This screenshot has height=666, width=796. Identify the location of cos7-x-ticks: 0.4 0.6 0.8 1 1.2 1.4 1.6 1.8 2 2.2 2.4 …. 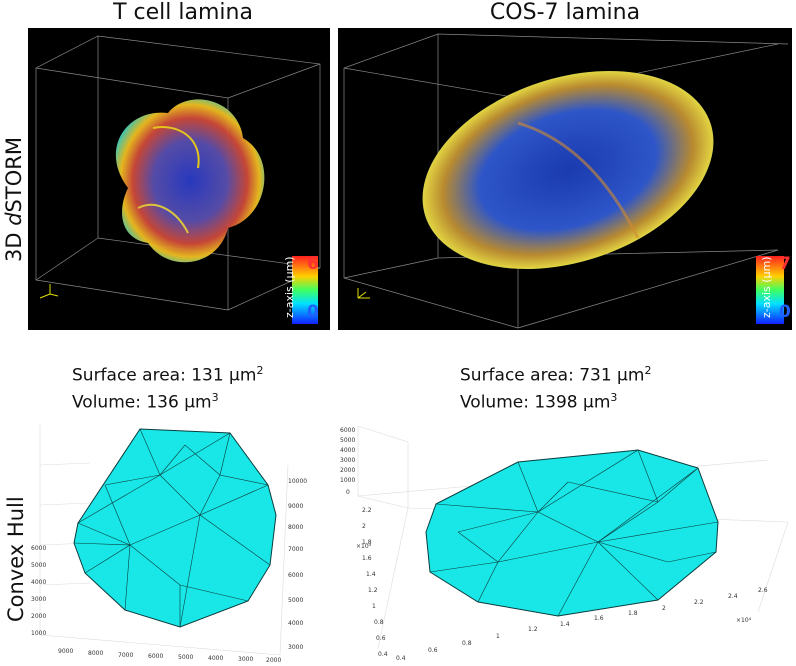
(582, 624).